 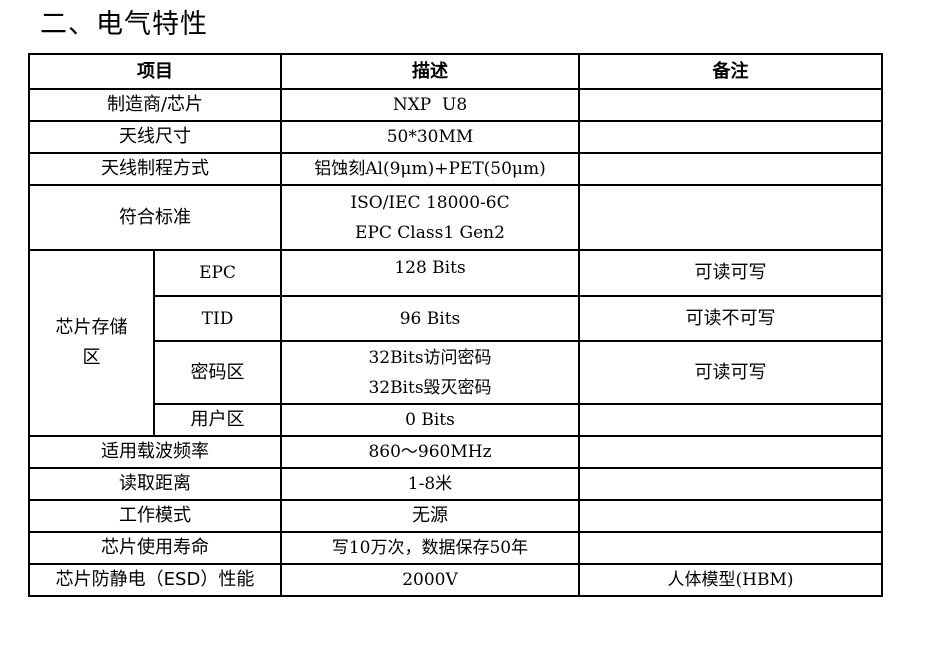 What do you see at coordinates (430, 548) in the screenshot?
I see `desc-cell: 写10万次，数据保存50年` at bounding box center [430, 548].